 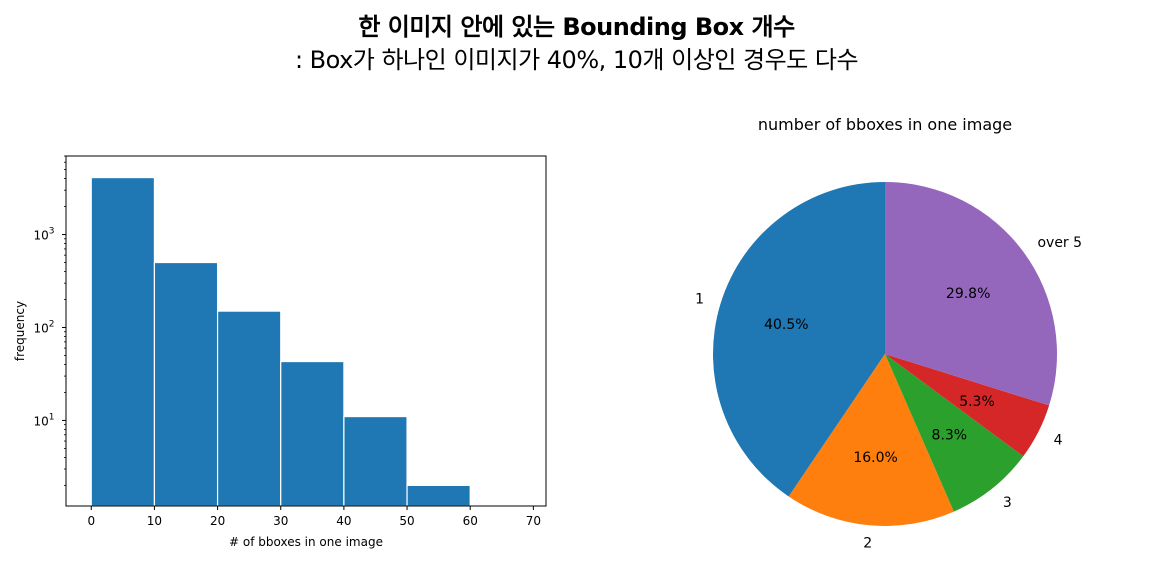 What do you see at coordinates (867, 543) in the screenshot?
I see `pie-category-label: 2` at bounding box center [867, 543].